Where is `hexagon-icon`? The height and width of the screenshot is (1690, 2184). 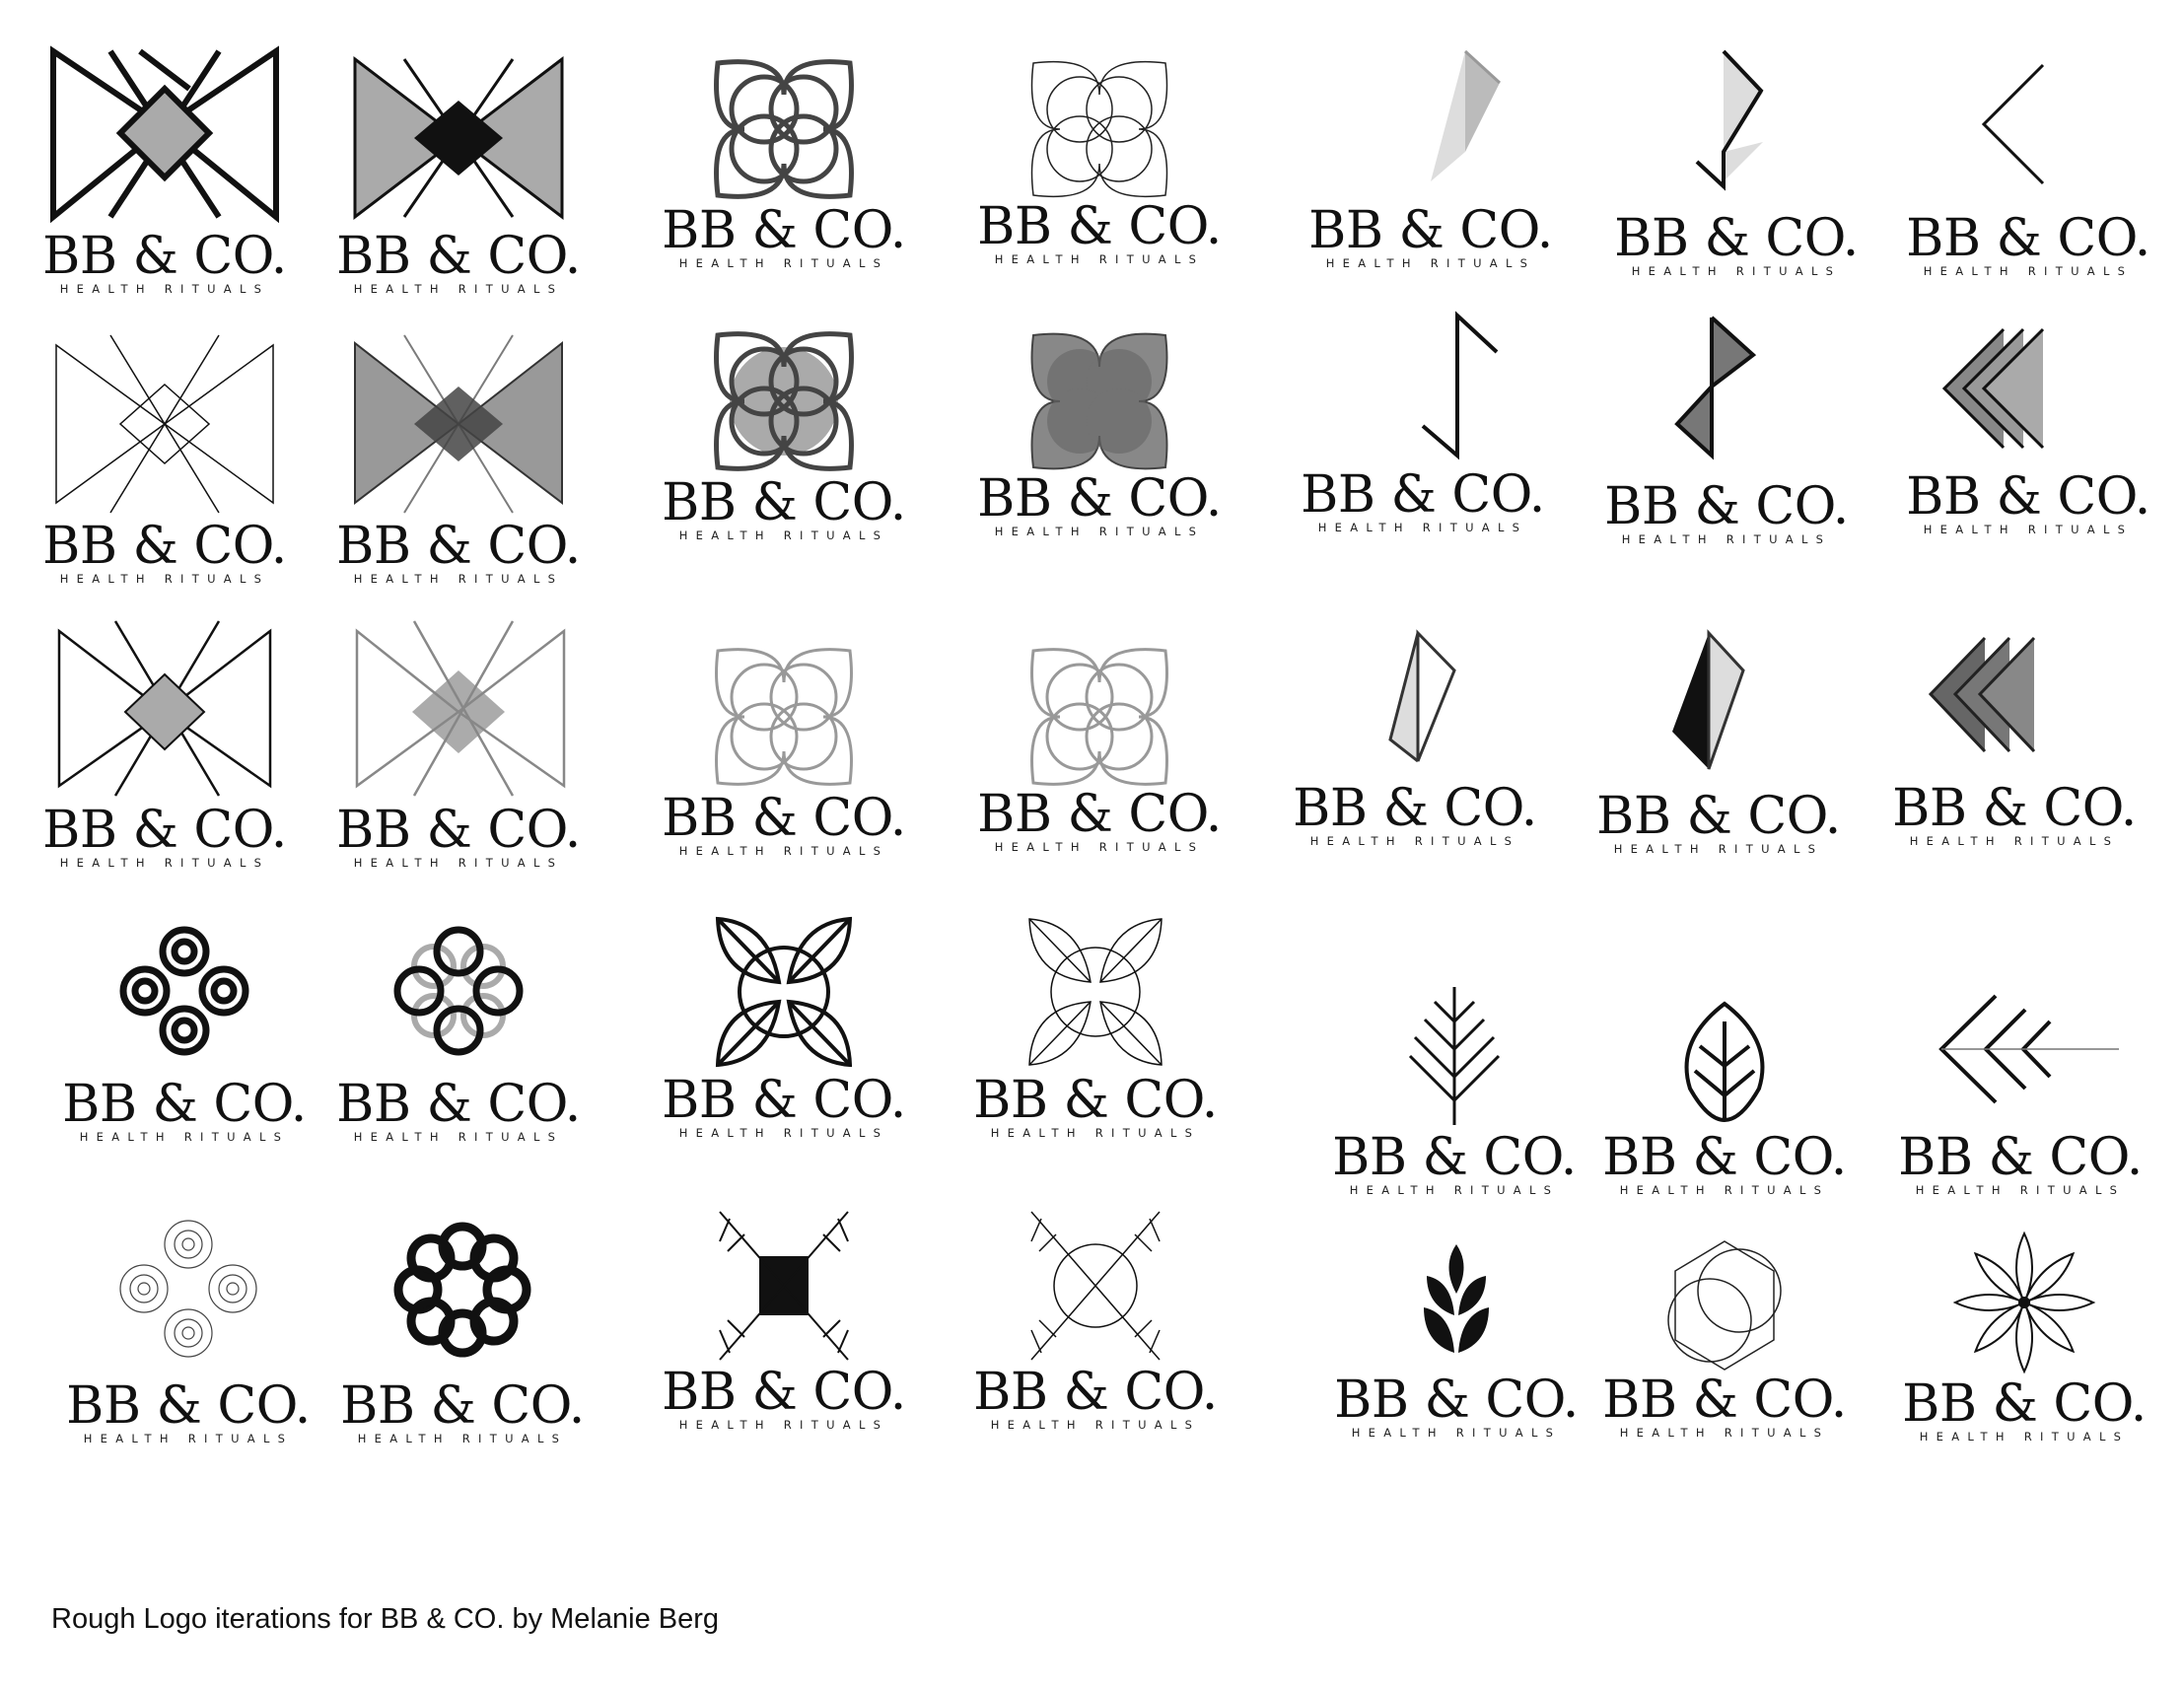 hexagon-icon is located at coordinates (1724, 1305).